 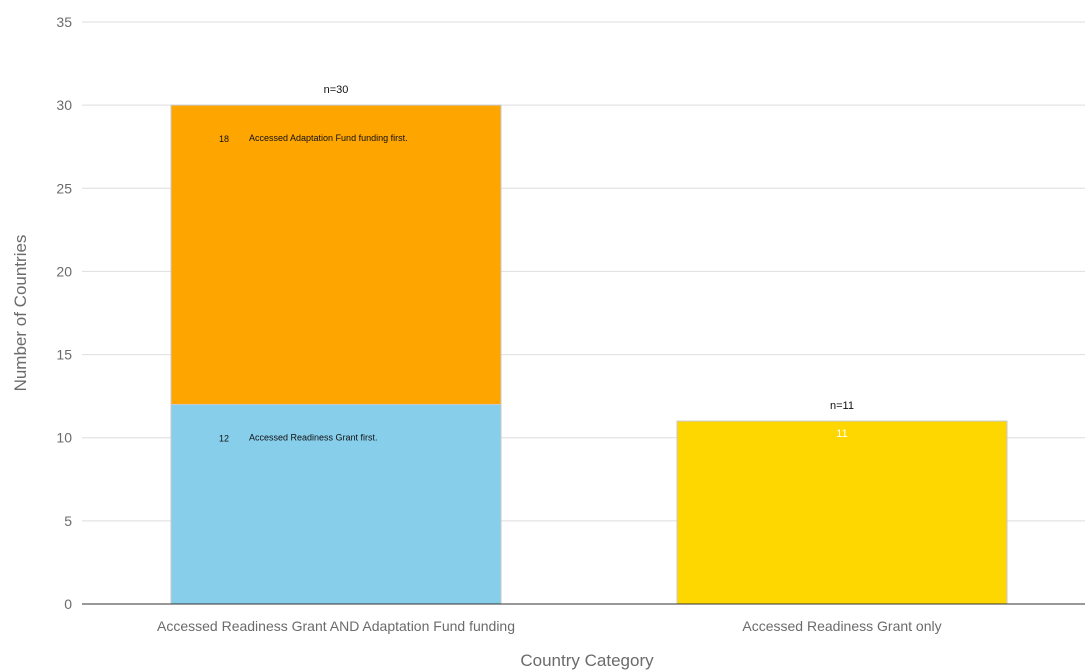 I want to click on segment-description-label: Accessed Readiness Grant first., so click(x=313, y=437).